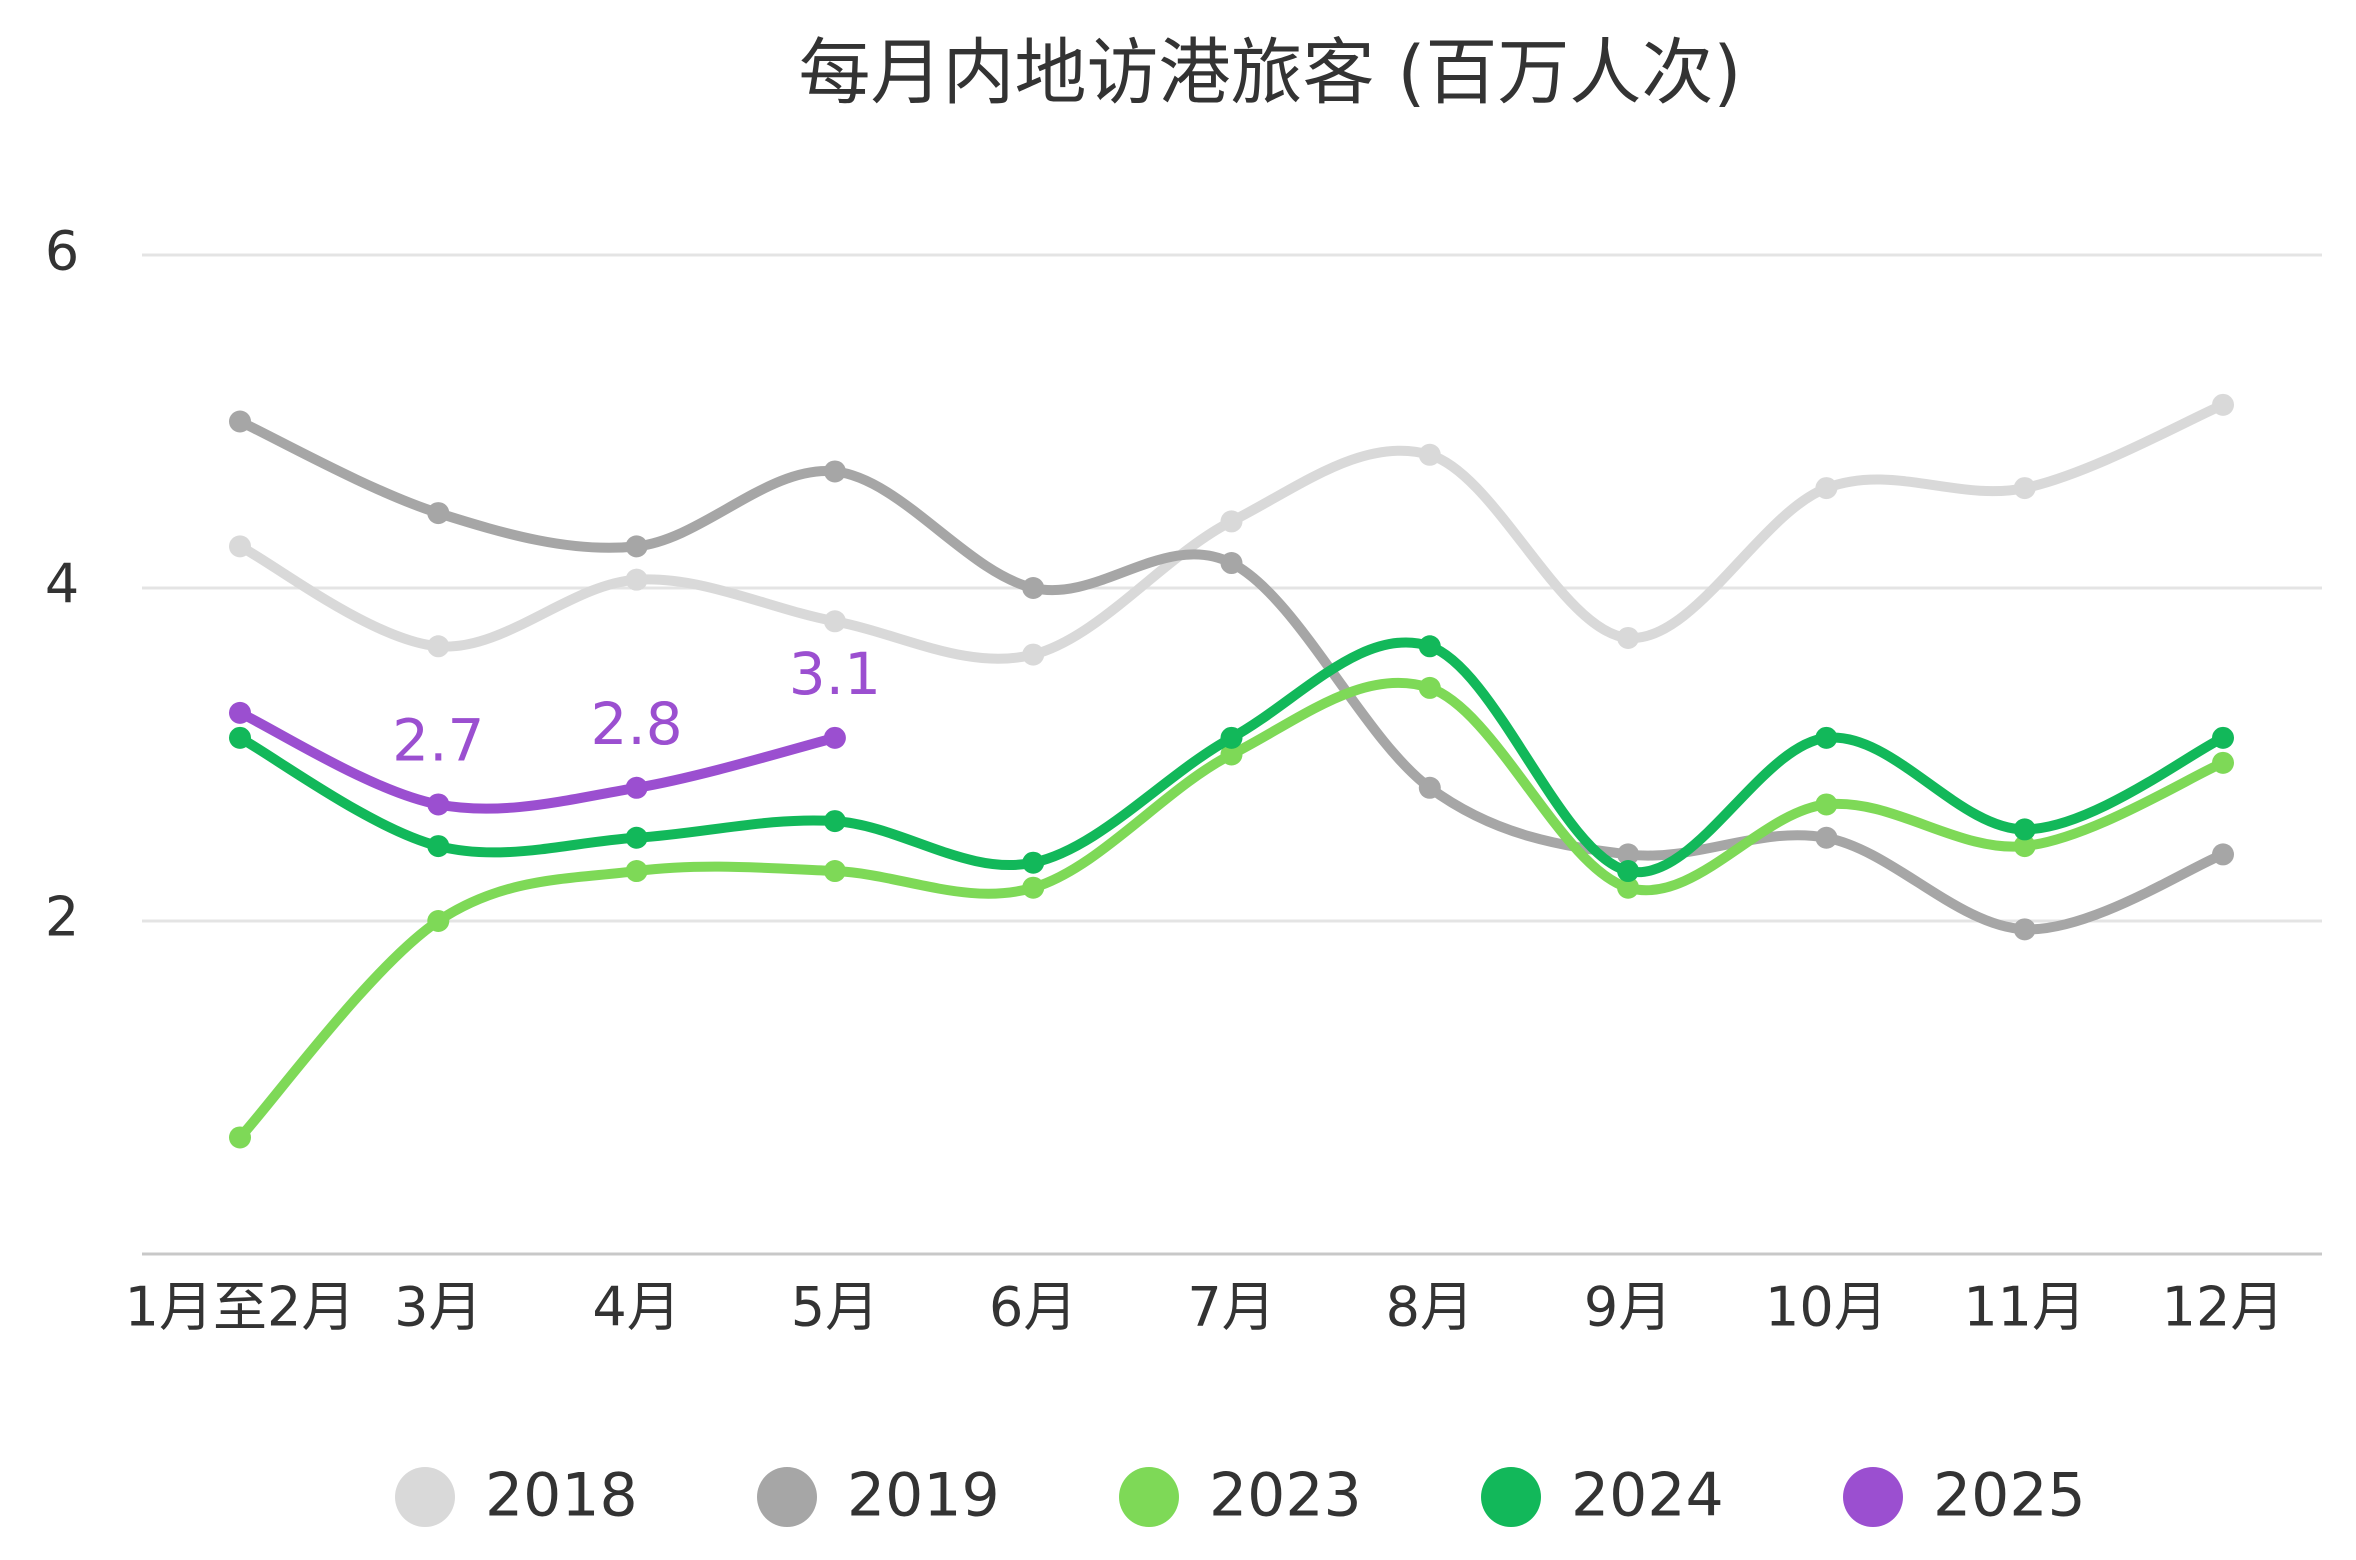 This screenshot has width=2356, height=1560. What do you see at coordinates (2223, 1307) in the screenshot?
I see `x-tick-label: 12月` at bounding box center [2223, 1307].